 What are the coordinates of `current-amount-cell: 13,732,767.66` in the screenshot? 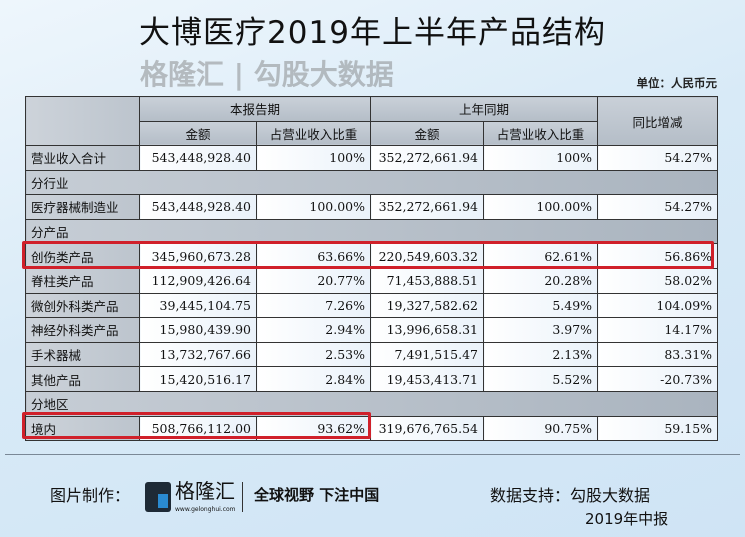 It's located at (198, 354).